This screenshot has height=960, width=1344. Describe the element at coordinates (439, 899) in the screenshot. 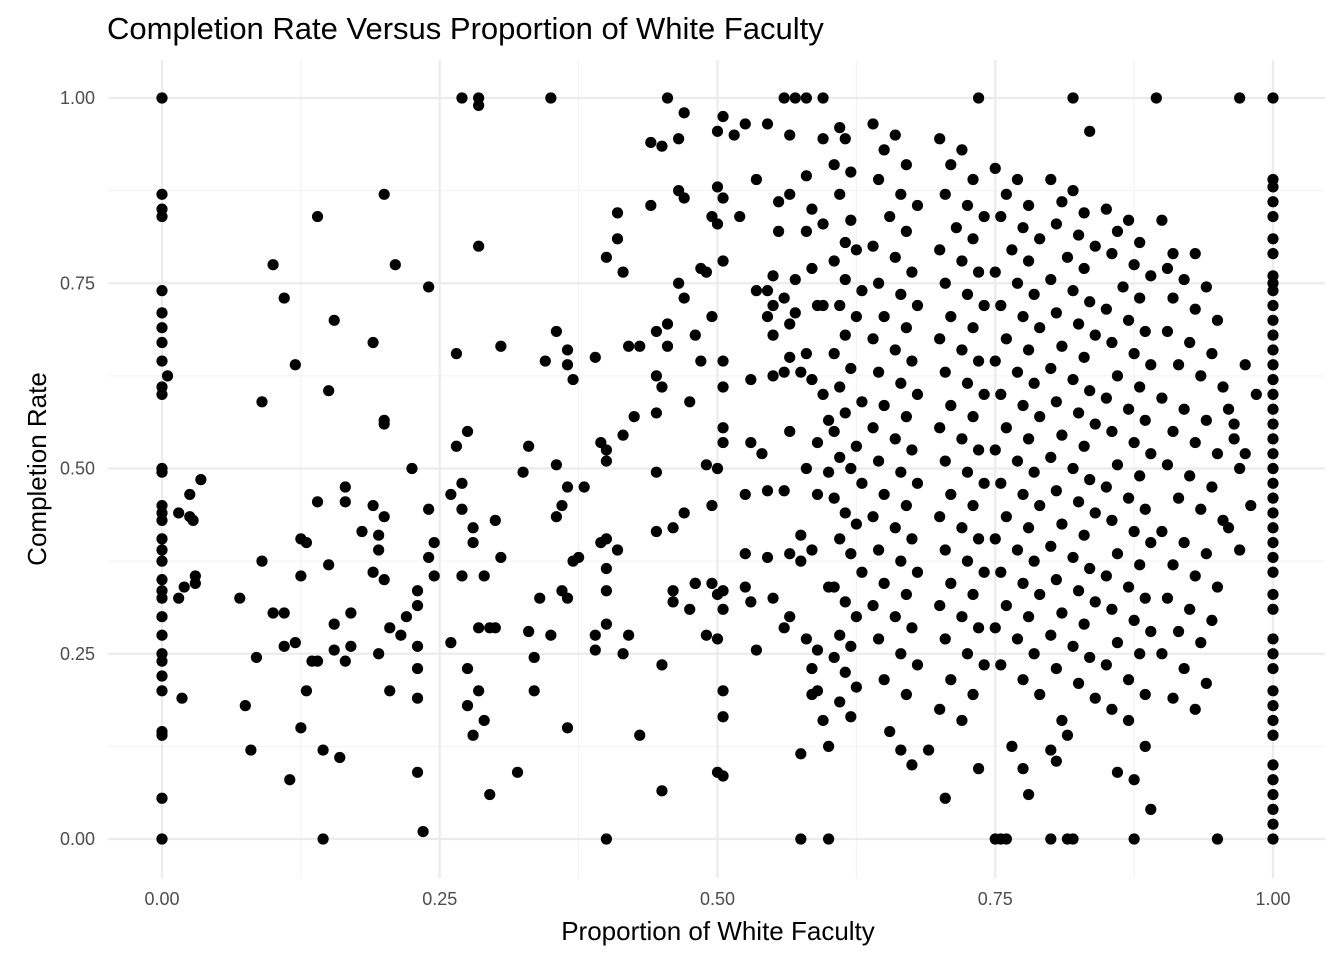

I see `x-tick-label: 0.25` at that location.